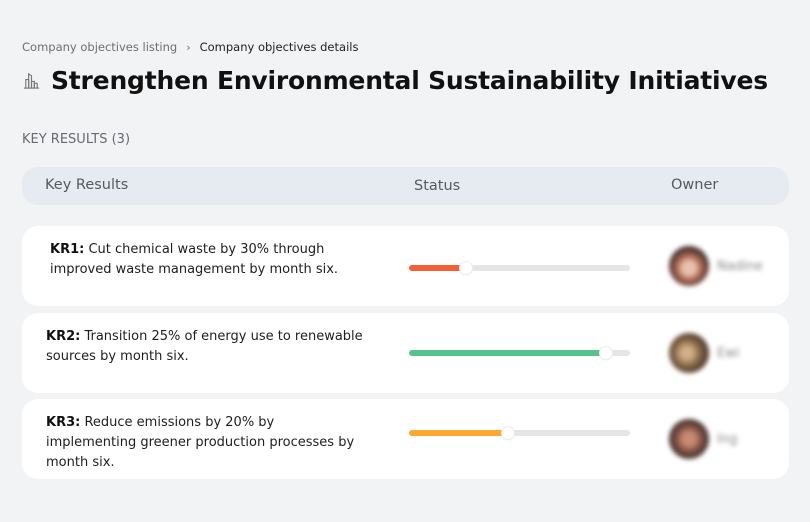 This screenshot has height=522, width=810. I want to click on owner-name: Ewi, so click(728, 353).